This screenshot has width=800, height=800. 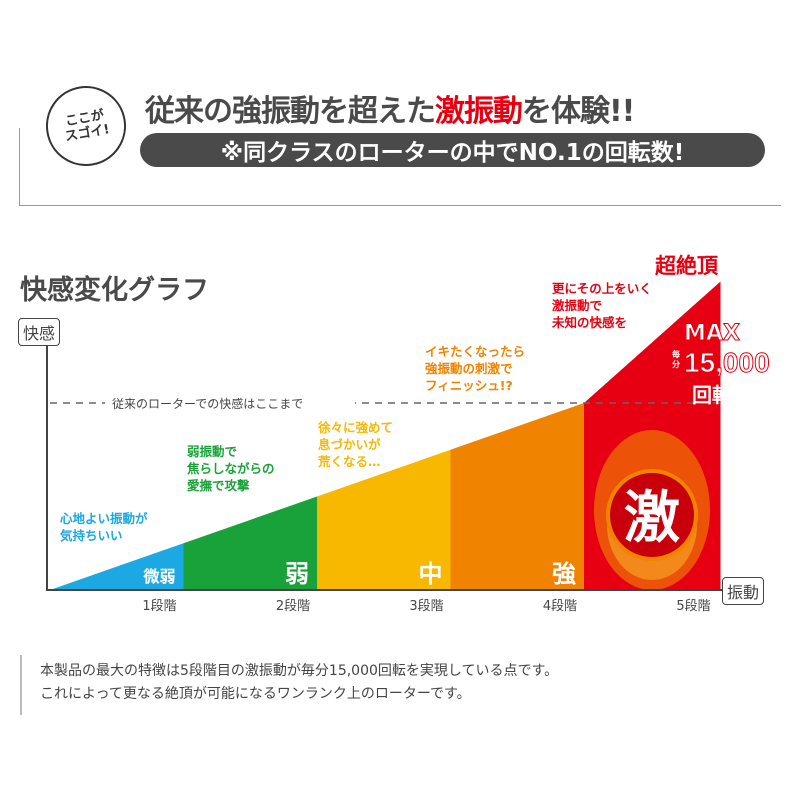 I want to click on max-unit: 毎分, so click(x=676, y=359).